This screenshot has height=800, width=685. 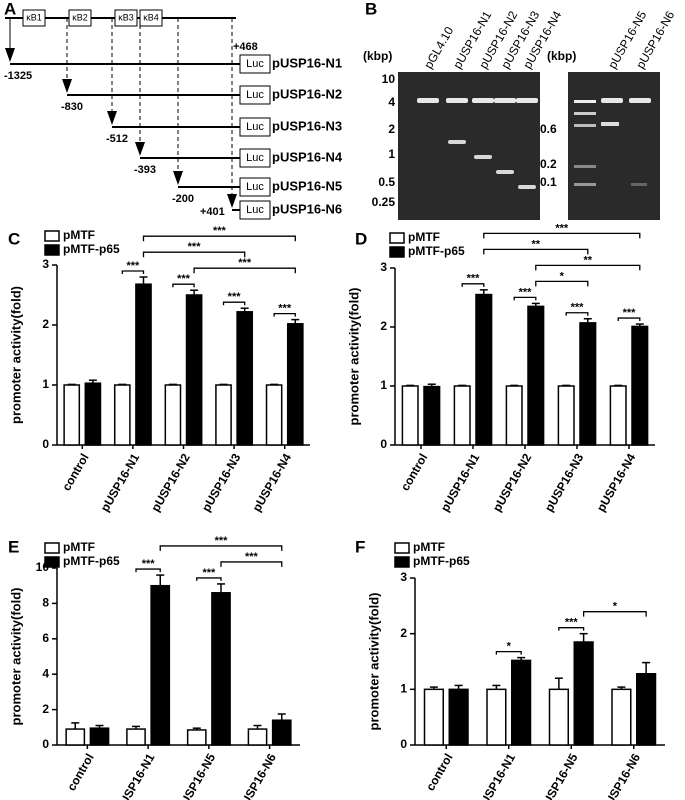 What do you see at coordinates (548, 129) in the screenshot?
I see `ladder-label: 0.6` at bounding box center [548, 129].